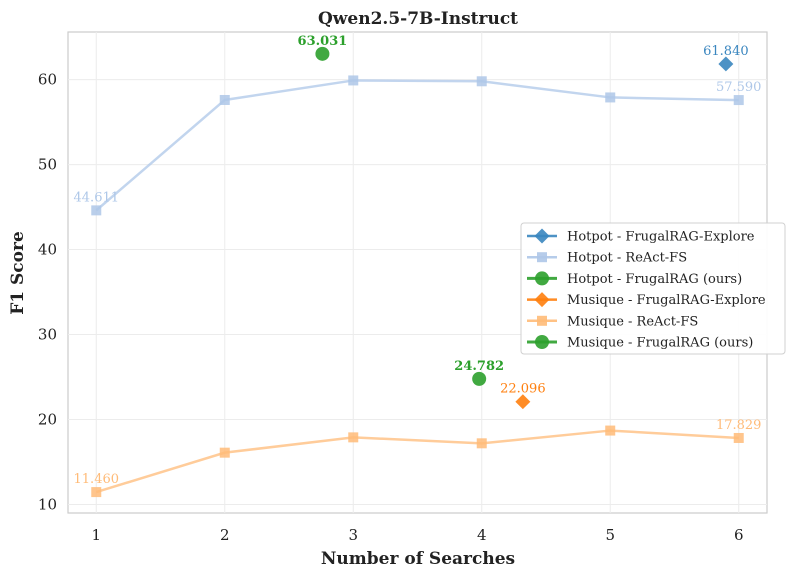  Describe the element at coordinates (18, 273) in the screenshot. I see `y-axis-label: F1 Score` at that location.